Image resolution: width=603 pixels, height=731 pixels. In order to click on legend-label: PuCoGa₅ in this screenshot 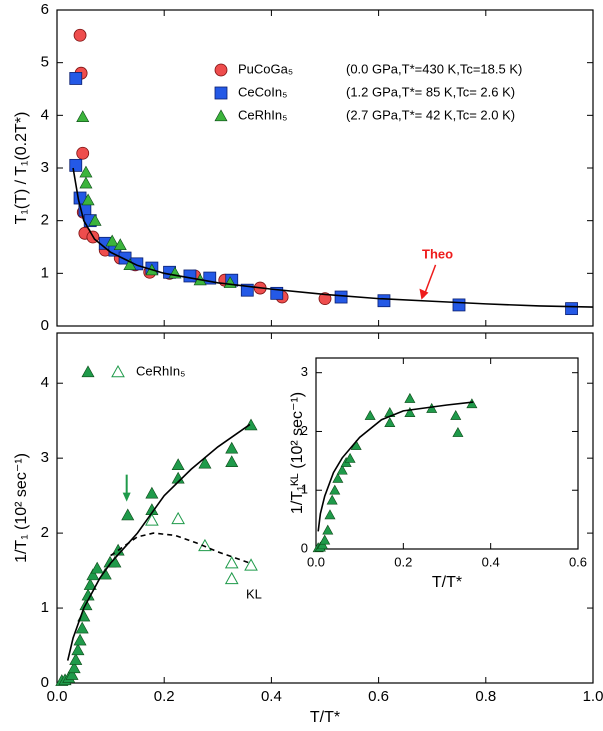, I will do `click(265, 68)`.